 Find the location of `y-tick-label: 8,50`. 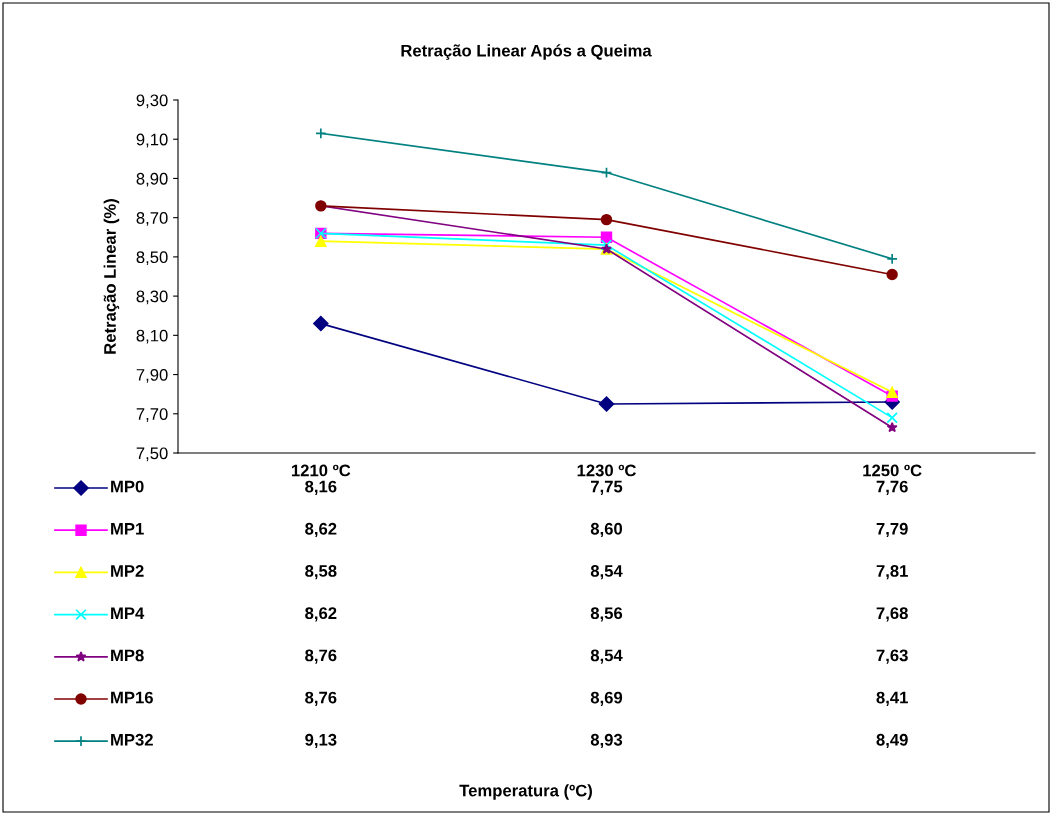

y-tick-label: 8,50 is located at coordinates (152, 258).